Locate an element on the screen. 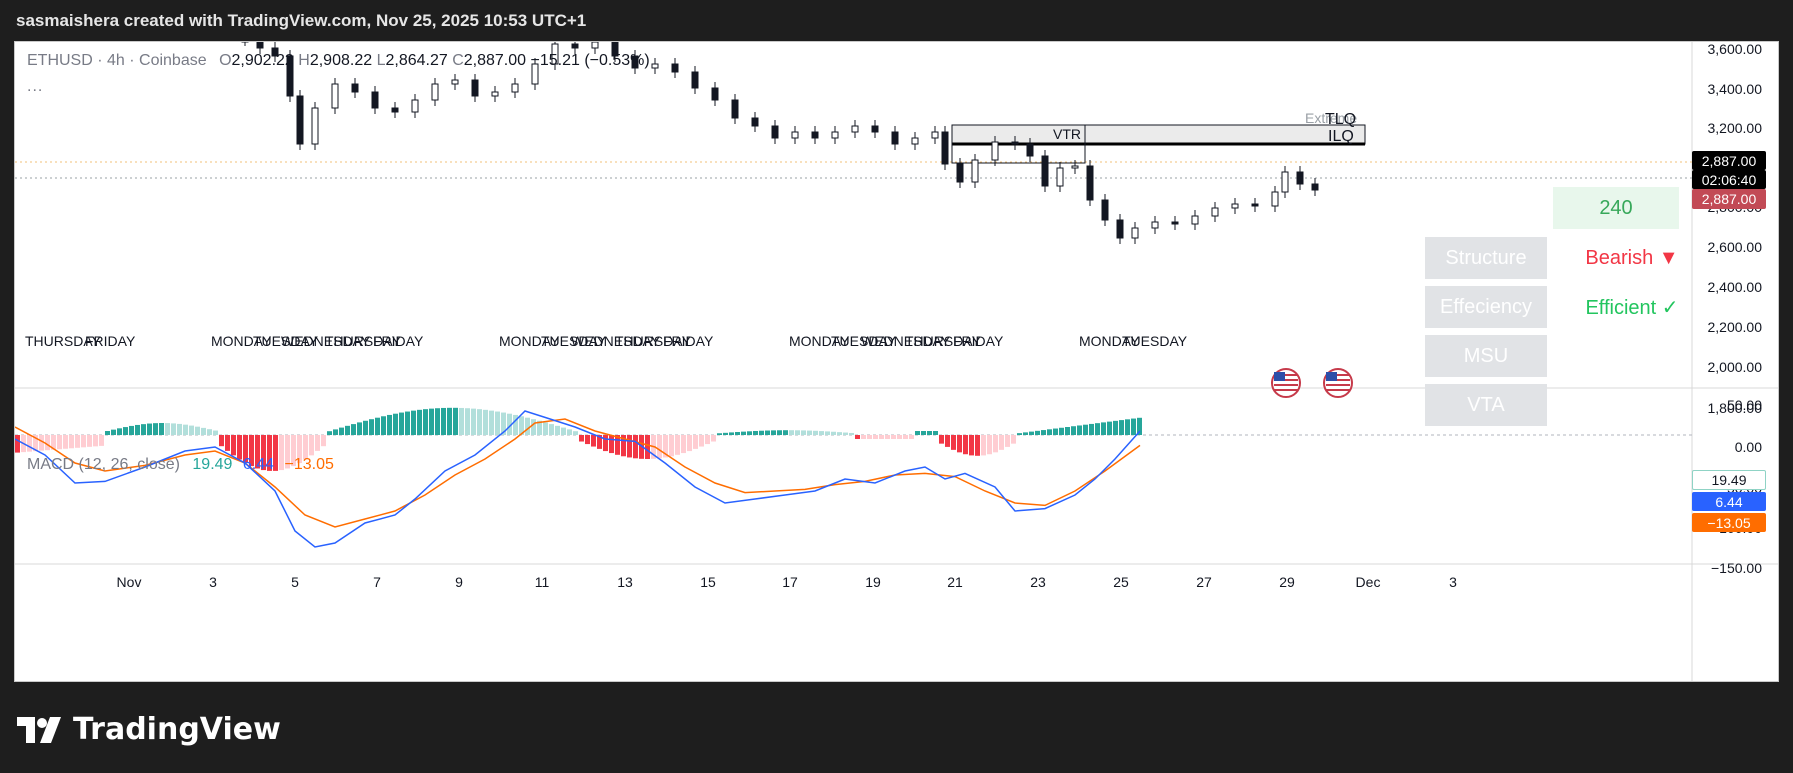  time-tick-label: 5 is located at coordinates (295, 582).